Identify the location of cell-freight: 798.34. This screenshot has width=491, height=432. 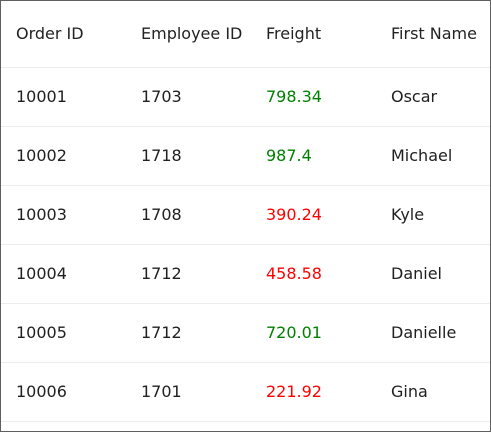
(294, 96).